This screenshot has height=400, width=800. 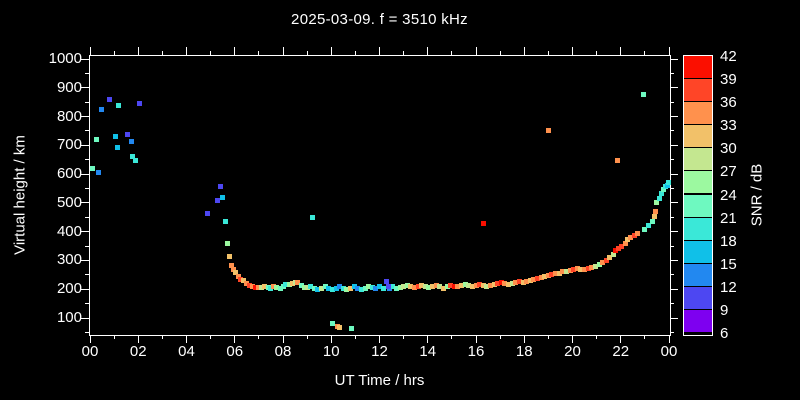 I want to click on colorbar-tick-label: 27, so click(x=728, y=172).